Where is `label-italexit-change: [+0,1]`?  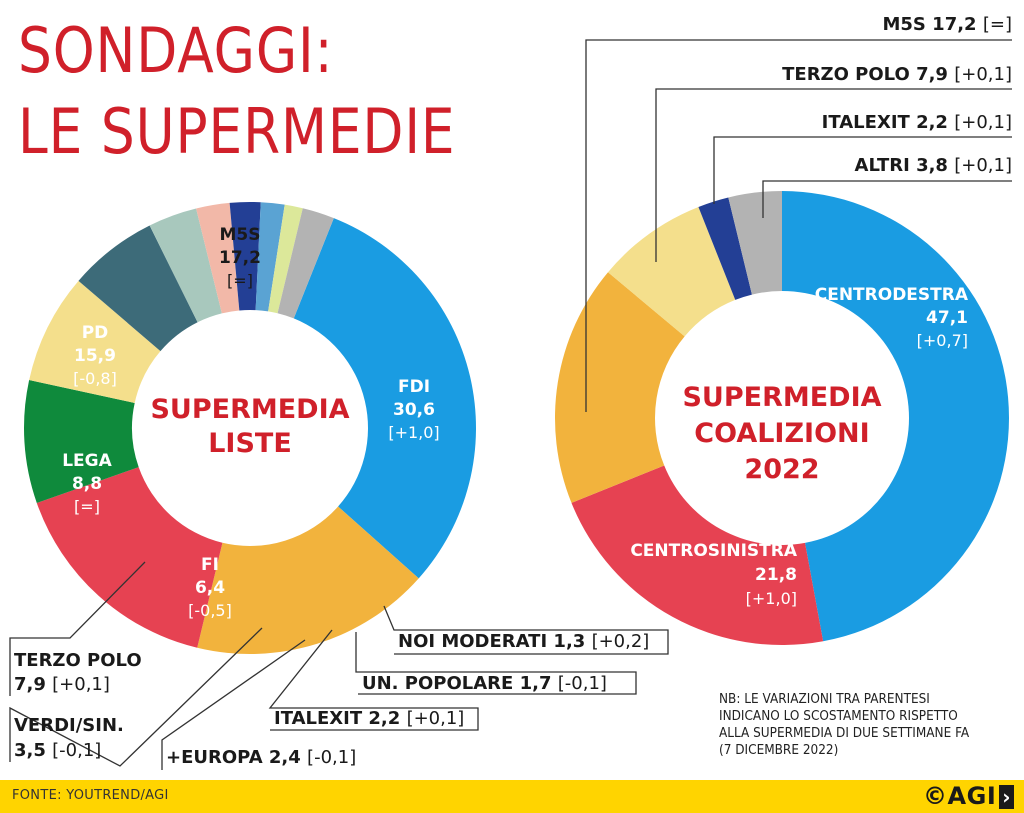 label-italexit-change: [+0,1] is located at coordinates (436, 718).